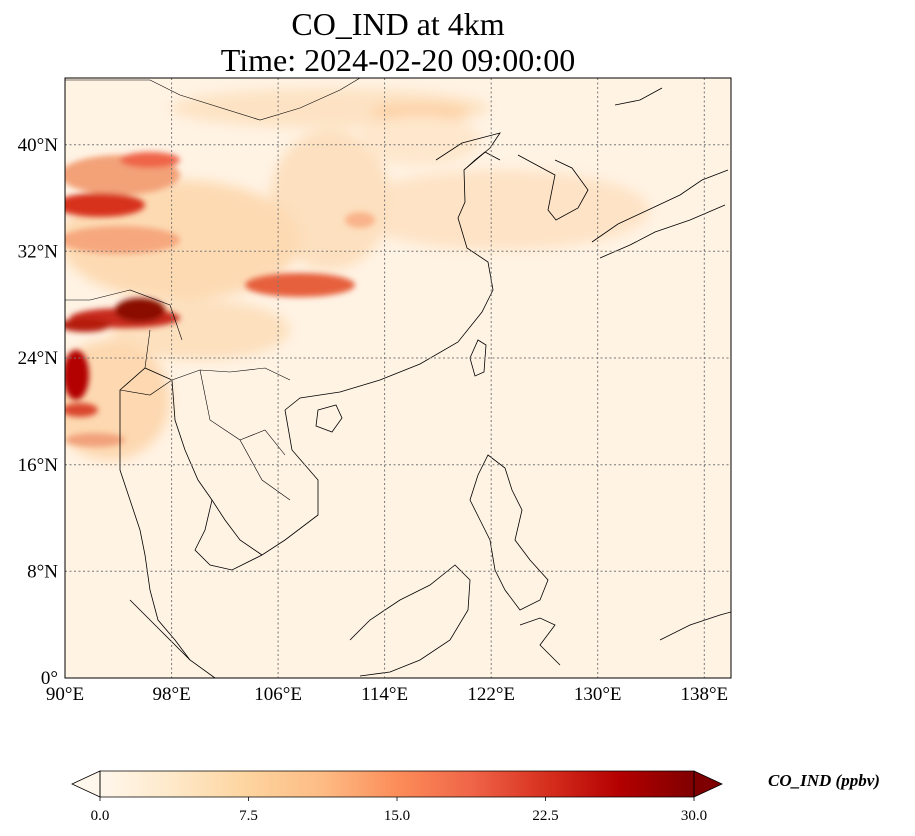 The image size is (915, 836). What do you see at coordinates (491, 694) in the screenshot?
I see `lon-tick-label: 122°E` at bounding box center [491, 694].